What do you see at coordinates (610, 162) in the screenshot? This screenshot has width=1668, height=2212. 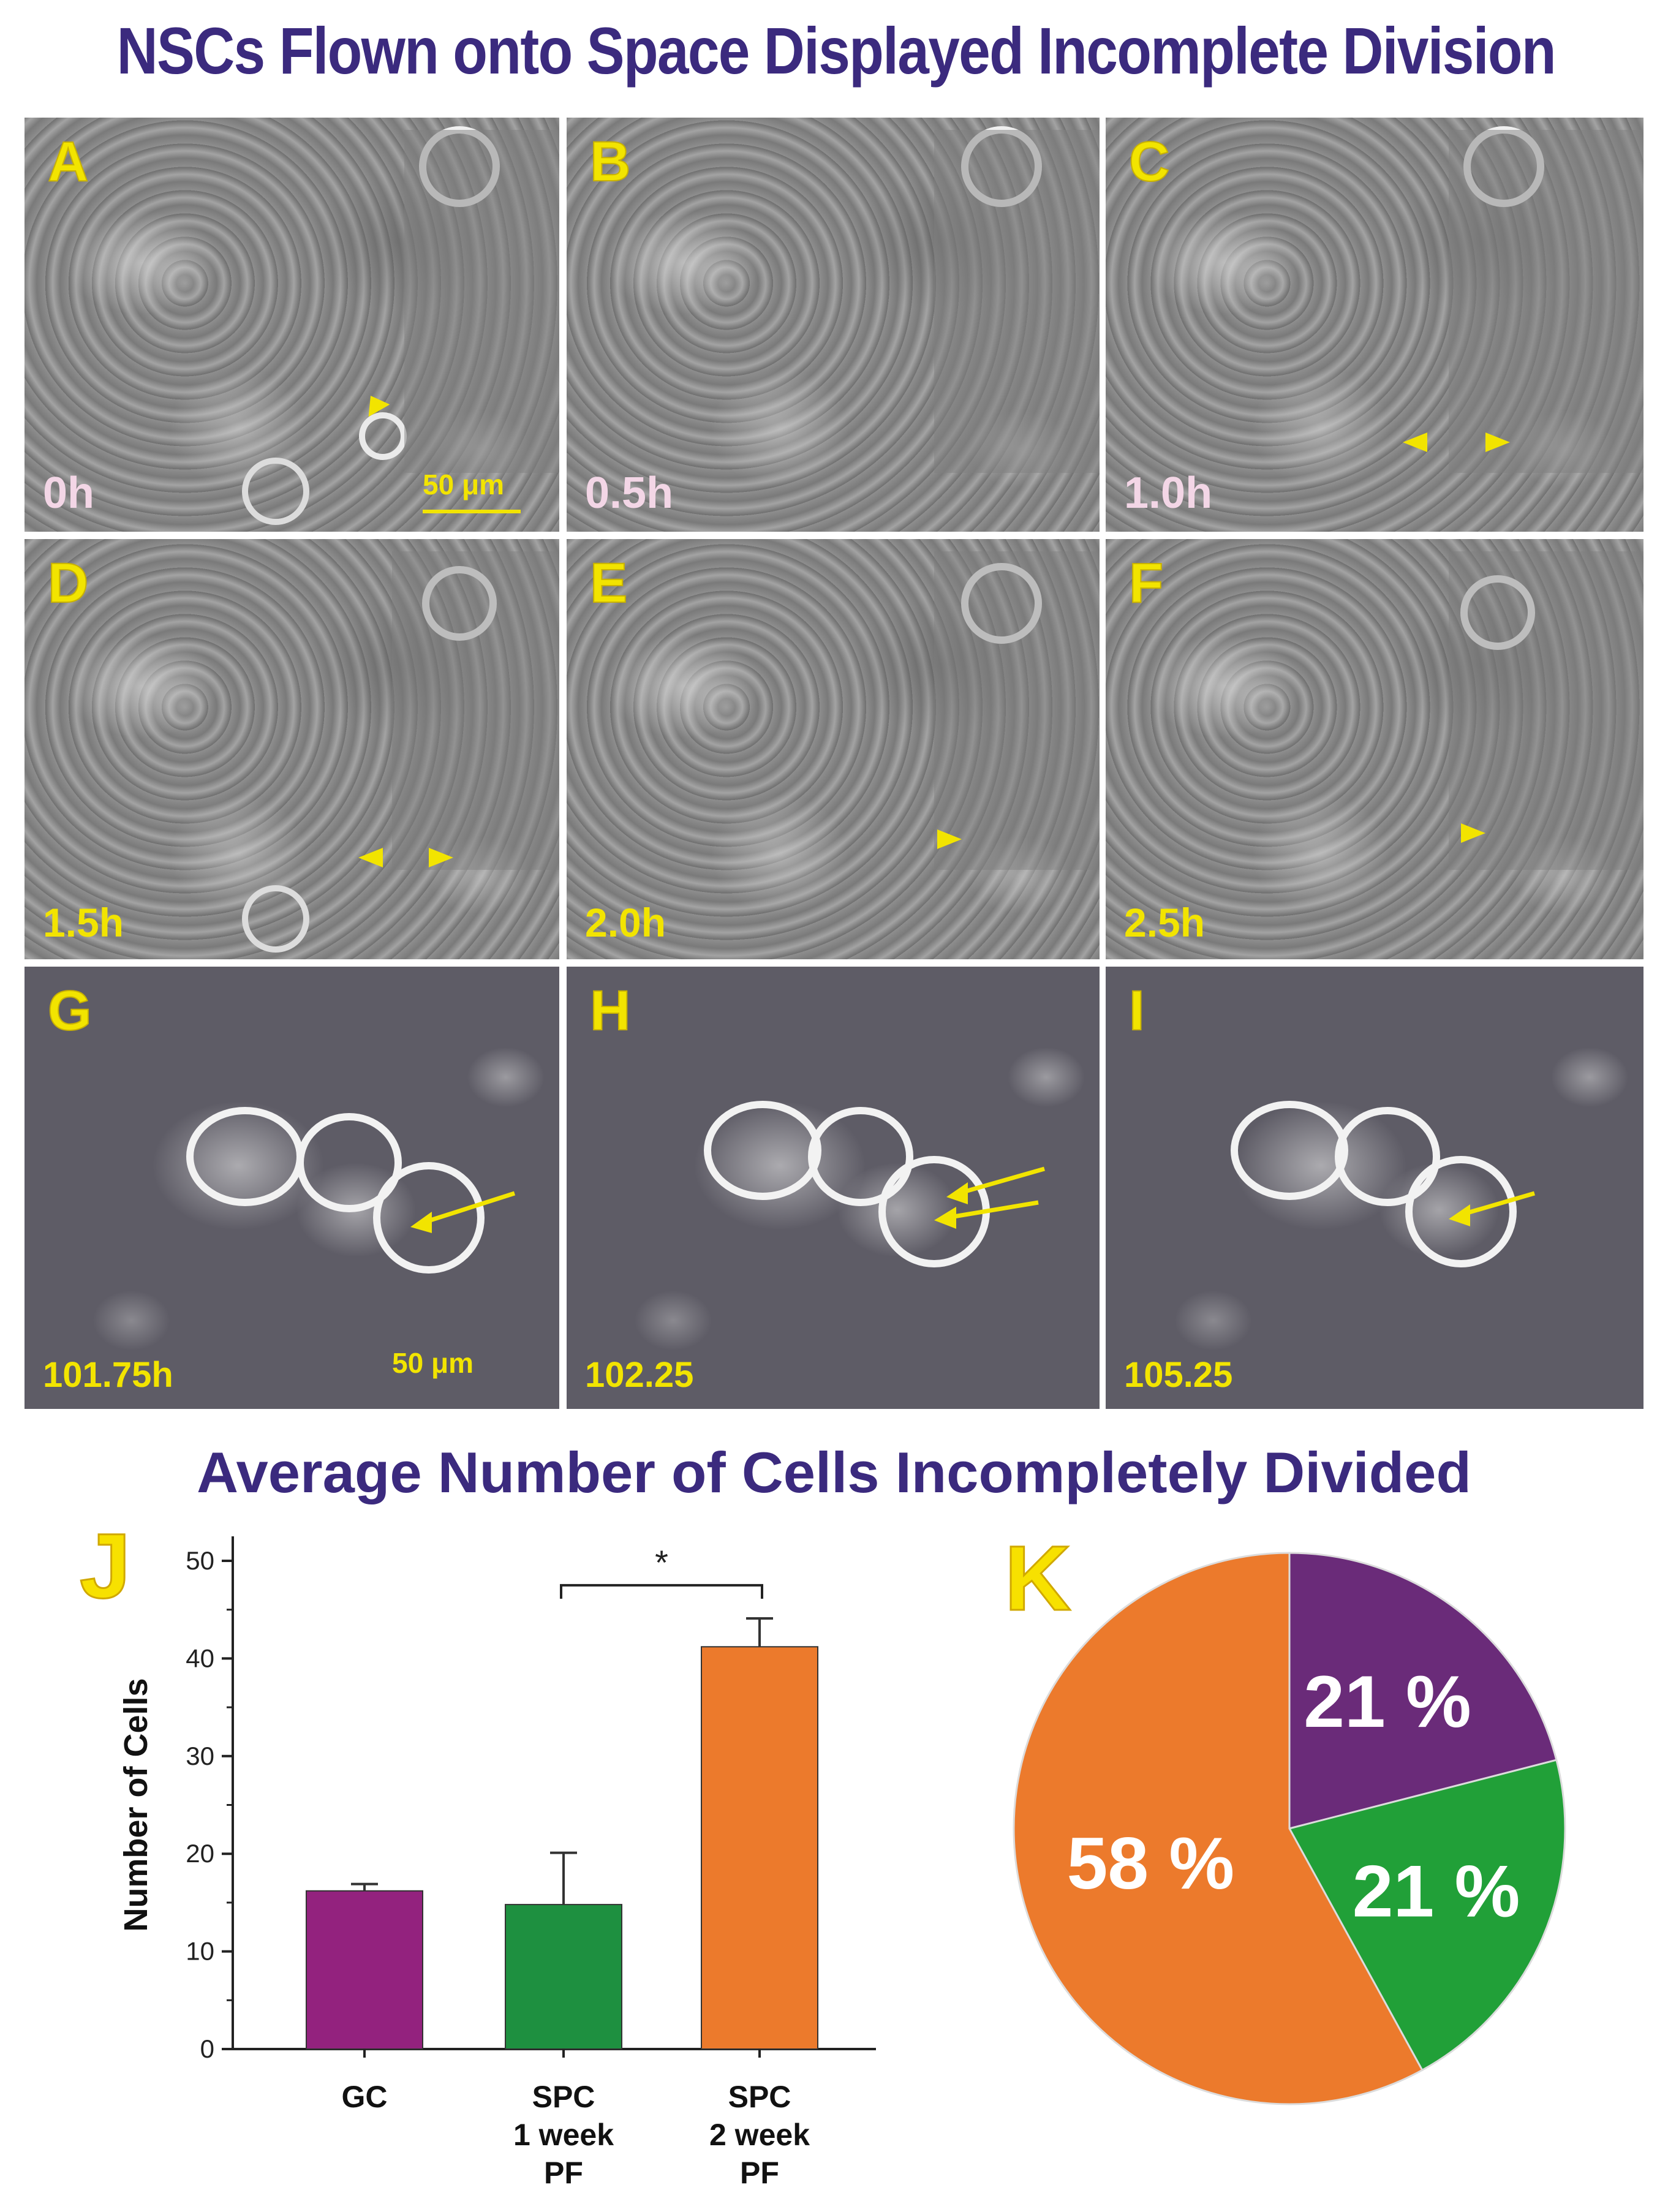 I see `panel-letter-b: B` at bounding box center [610, 162].